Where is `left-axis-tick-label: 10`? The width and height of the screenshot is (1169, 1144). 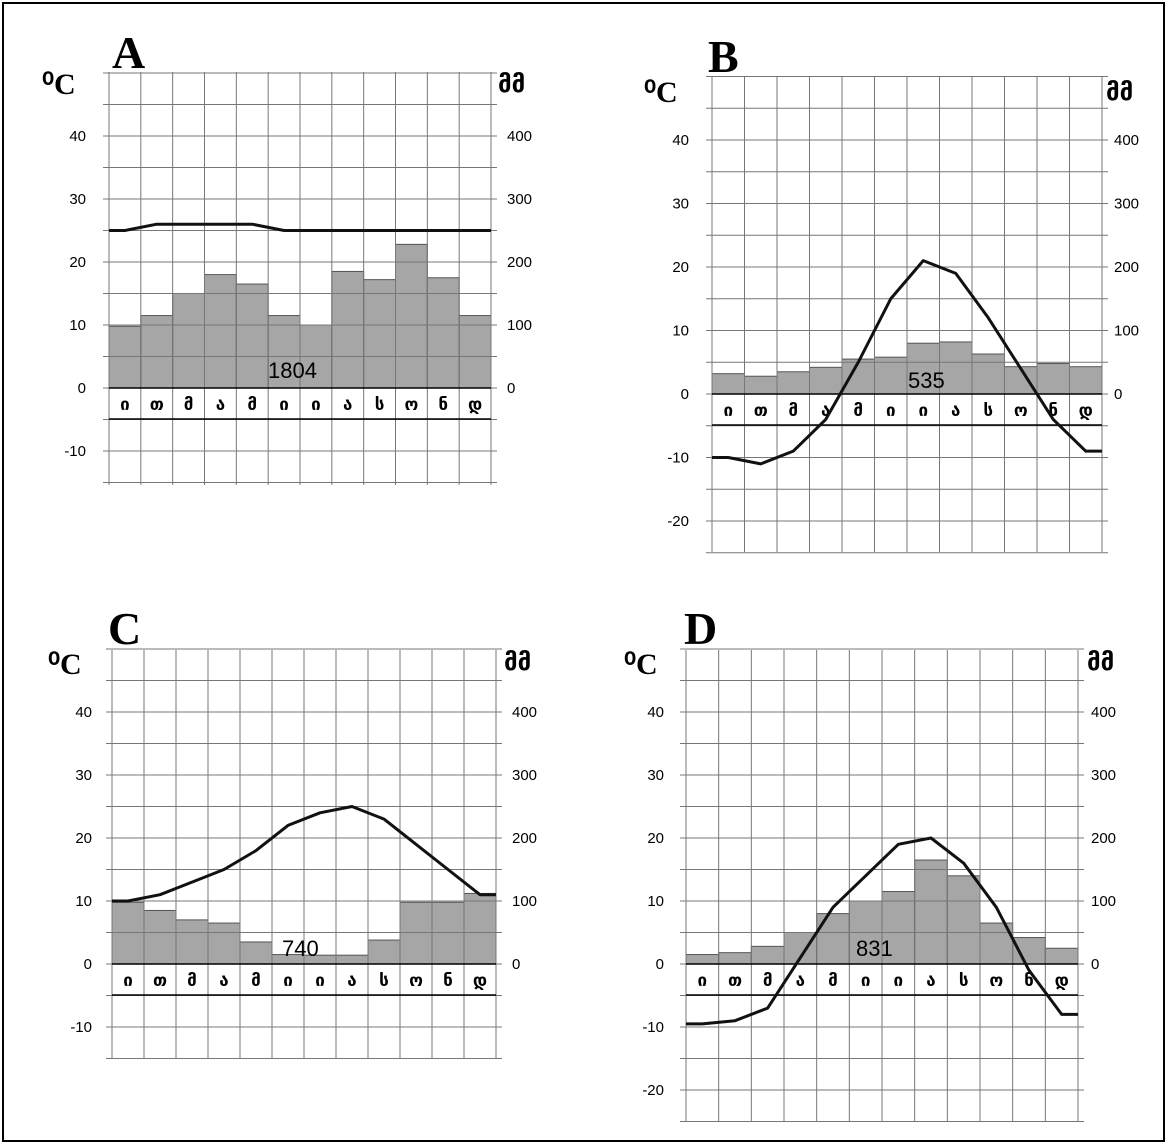 left-axis-tick-label: 10 is located at coordinates (680, 331).